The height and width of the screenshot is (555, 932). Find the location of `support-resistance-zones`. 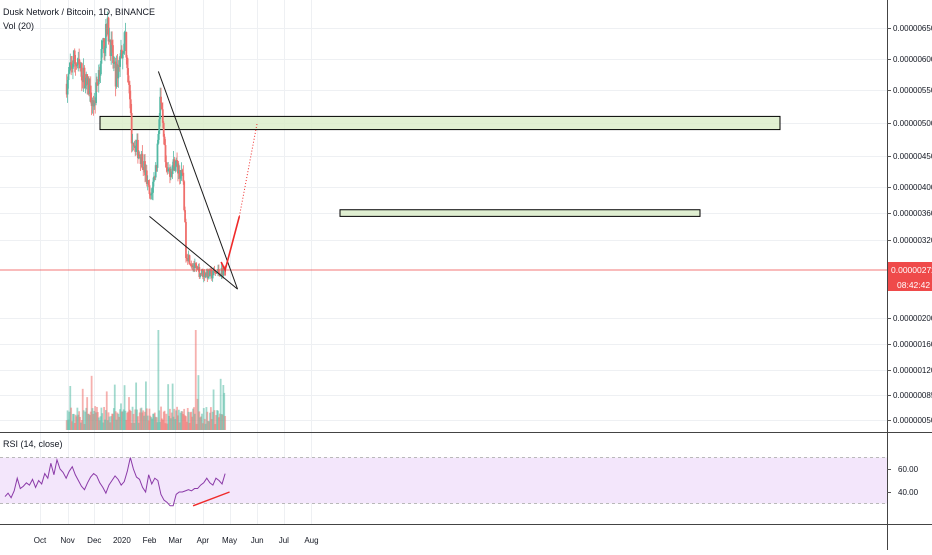

support-resistance-zones is located at coordinates (440, 166).